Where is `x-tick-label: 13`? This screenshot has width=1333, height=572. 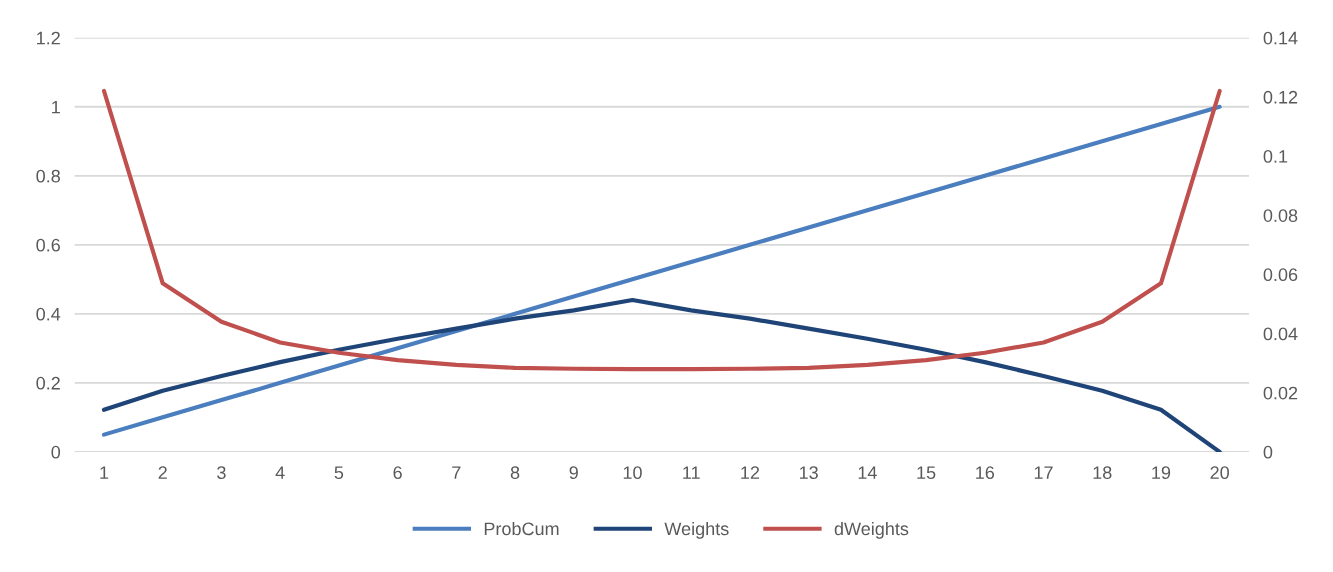
x-tick-label: 13 is located at coordinates (808, 473).